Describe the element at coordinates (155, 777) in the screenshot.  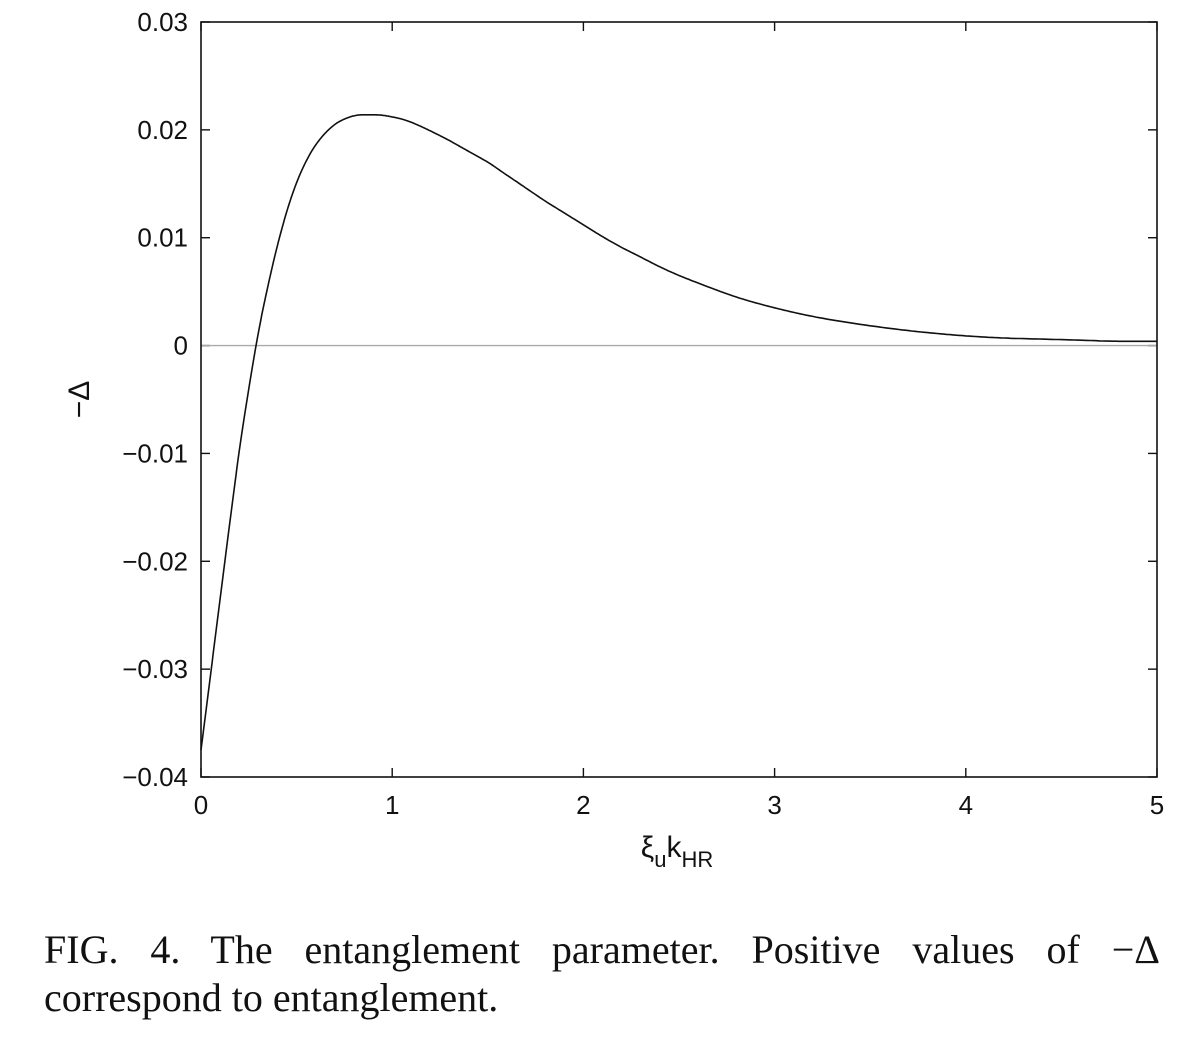
I see `y-tick-label: −0.04` at that location.